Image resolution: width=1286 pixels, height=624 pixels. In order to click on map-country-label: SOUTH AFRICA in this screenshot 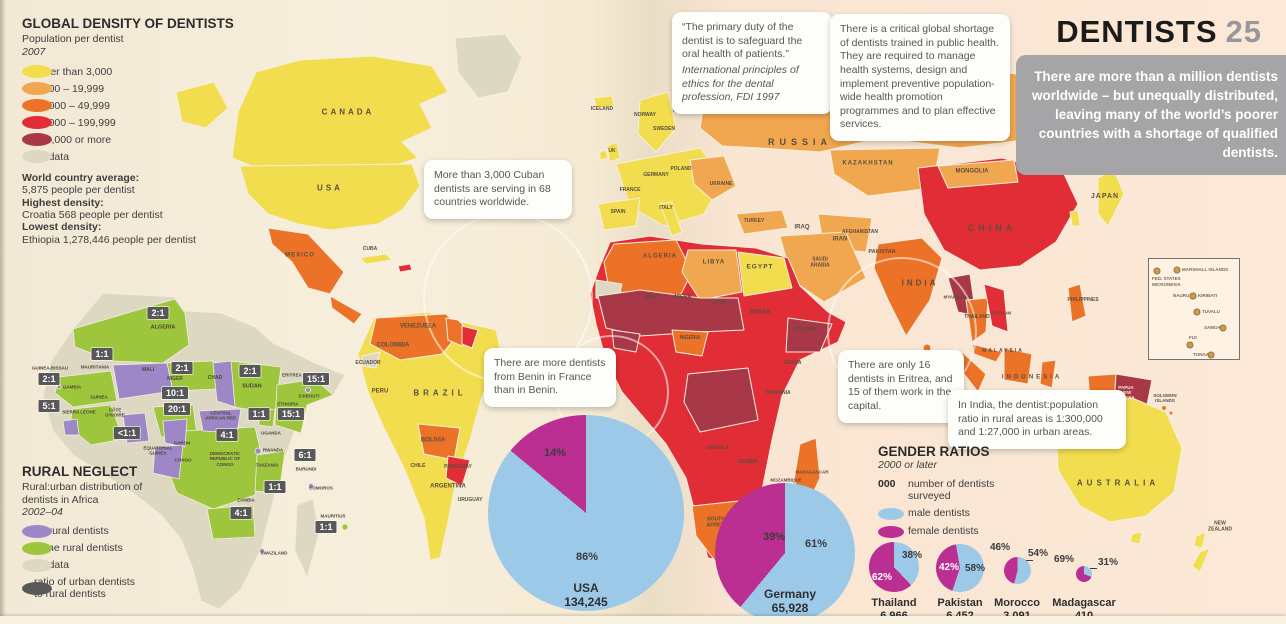, I will do `click(716, 522)`.